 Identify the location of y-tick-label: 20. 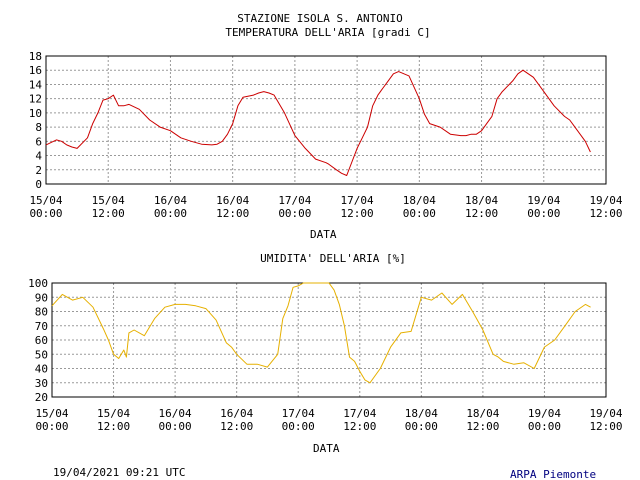
(41, 397).